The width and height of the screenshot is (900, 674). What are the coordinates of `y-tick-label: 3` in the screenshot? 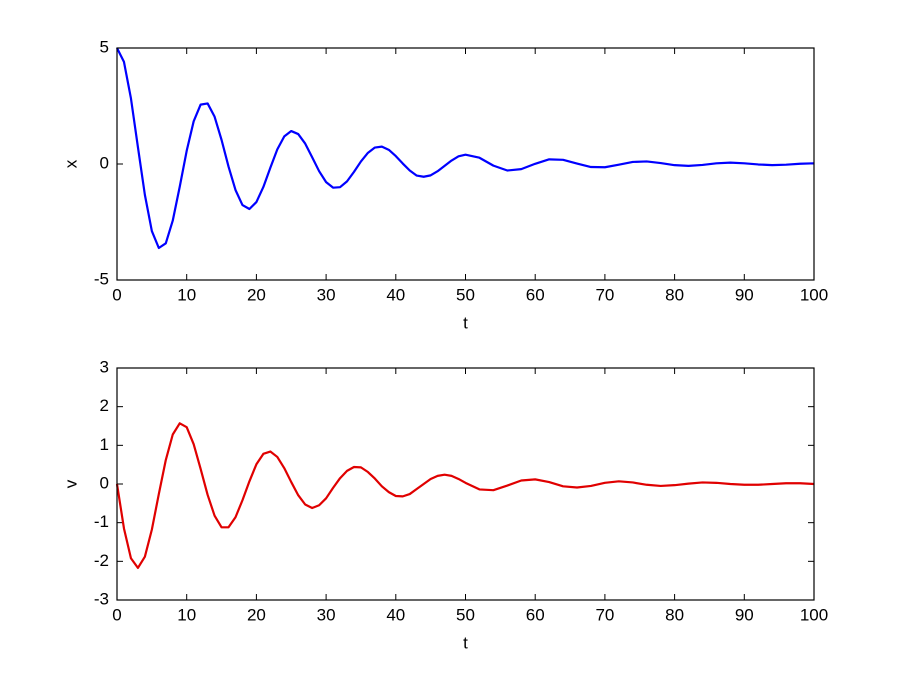 It's located at (104, 366).